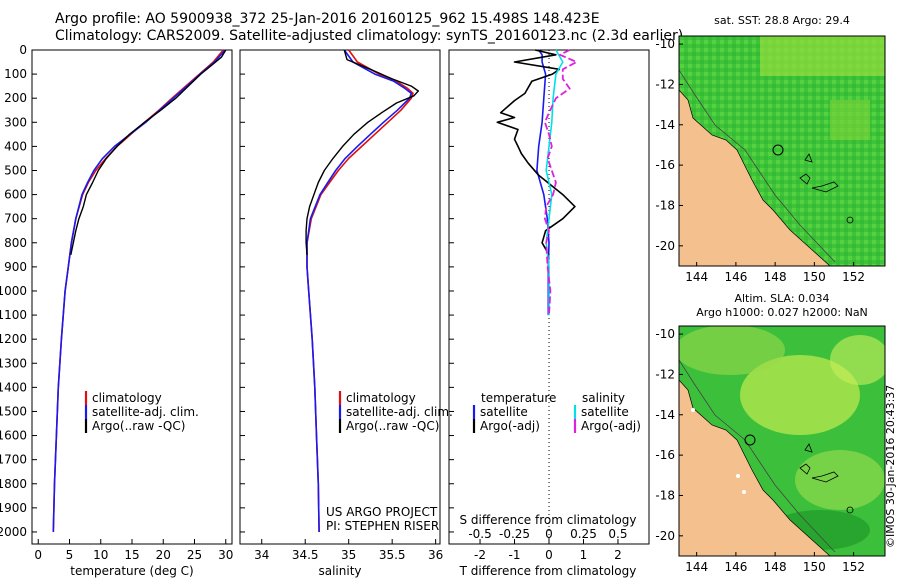  I want to click on x-tick-label: 35.5, so click(392, 555).